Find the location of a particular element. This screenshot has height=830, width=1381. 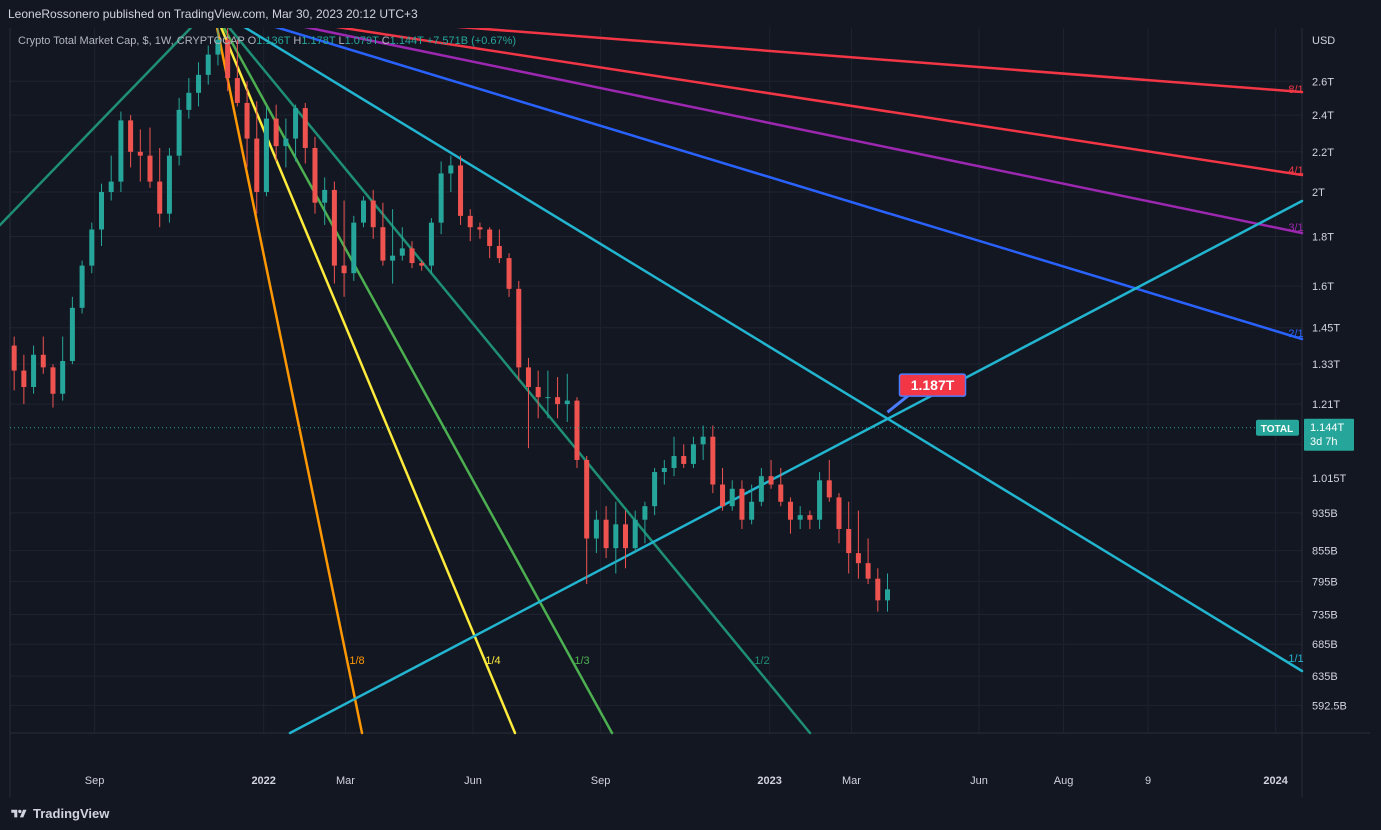

y-tick-label: 1.33T is located at coordinates (1326, 365).